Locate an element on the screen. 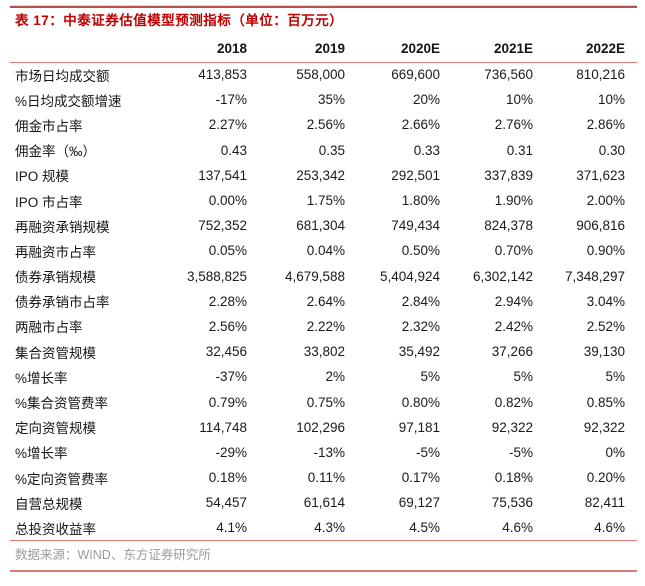 This screenshot has height=586, width=645. row-value: 0.35 is located at coordinates (331, 150).